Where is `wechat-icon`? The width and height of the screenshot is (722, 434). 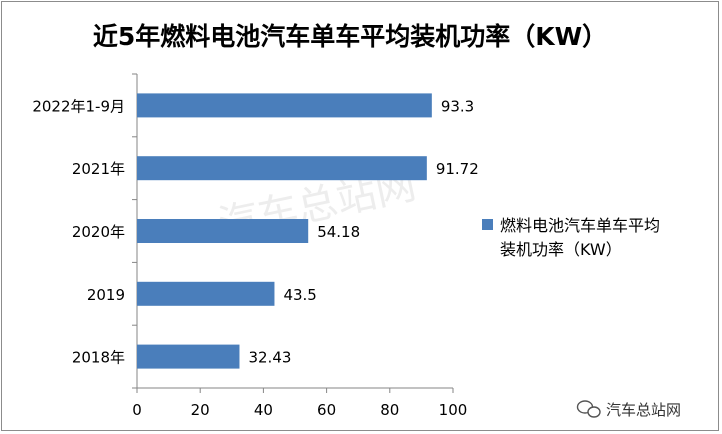 wechat-icon is located at coordinates (588, 409).